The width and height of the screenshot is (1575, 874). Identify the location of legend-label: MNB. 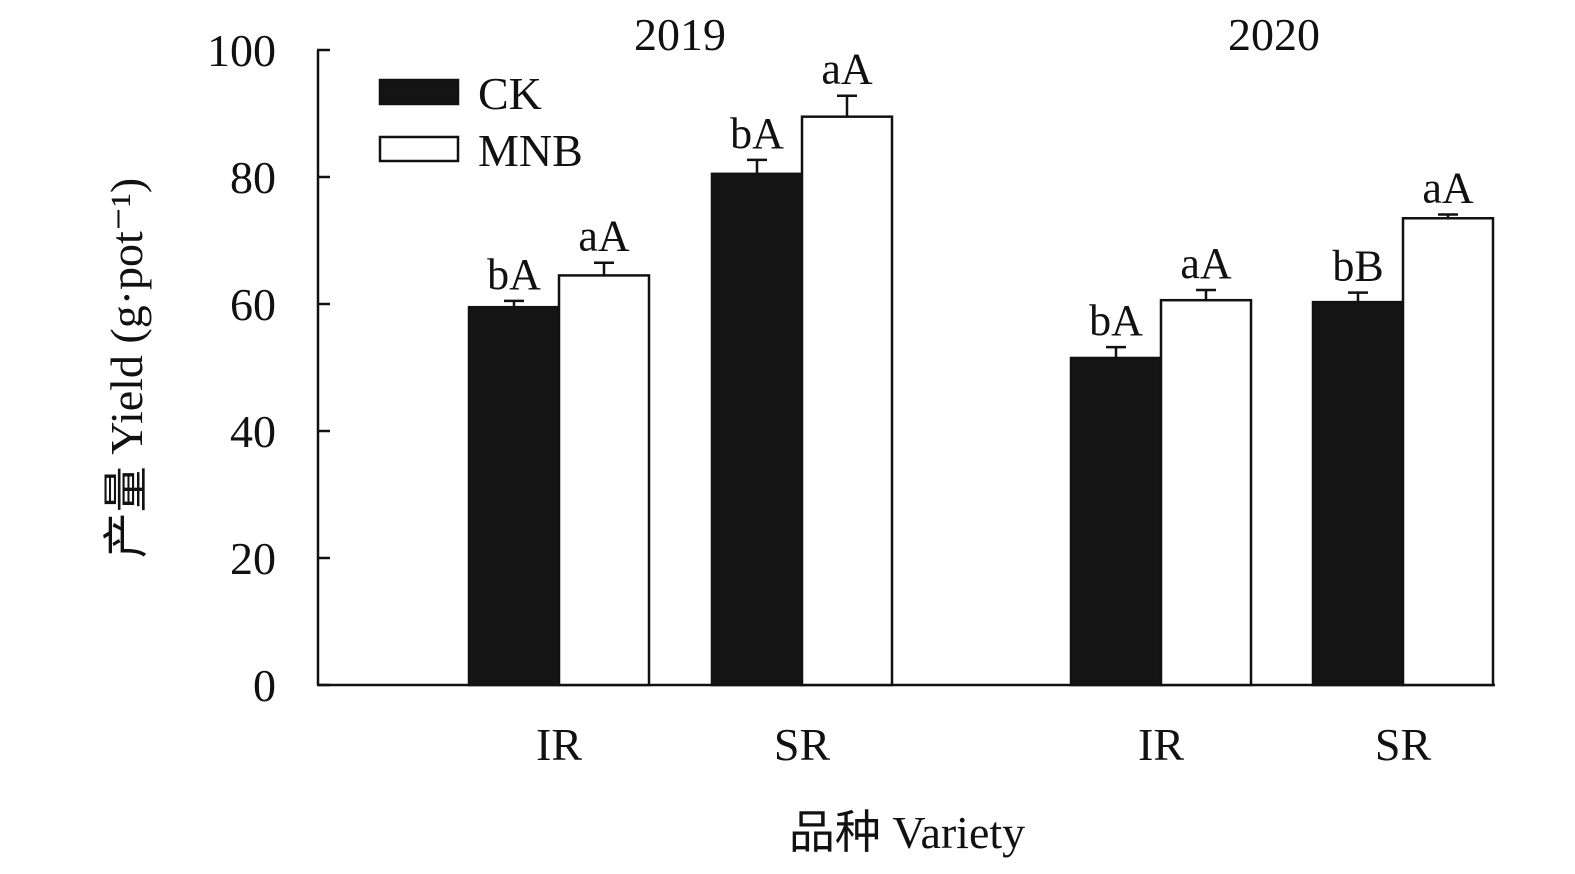
(530, 150).